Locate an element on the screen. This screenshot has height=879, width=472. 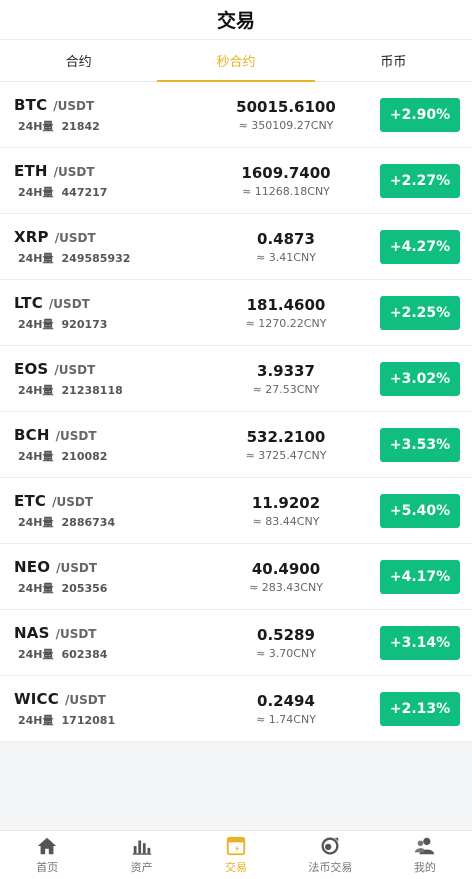
change-badge: +2.25% is located at coordinates (420, 312).